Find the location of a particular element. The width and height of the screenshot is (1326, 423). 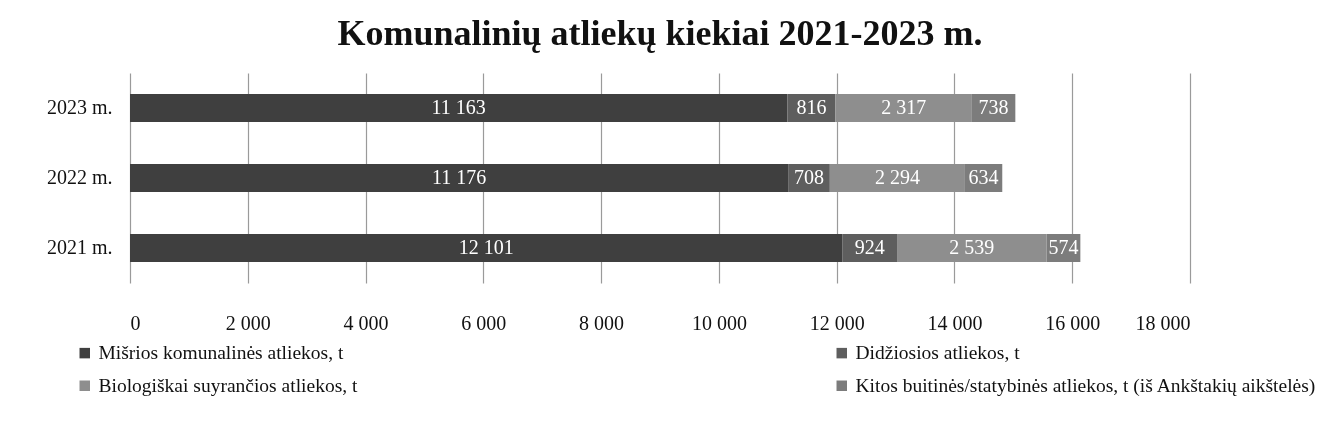

legend-label: Biologiškai suyrančios atliekos, t is located at coordinates (228, 385).